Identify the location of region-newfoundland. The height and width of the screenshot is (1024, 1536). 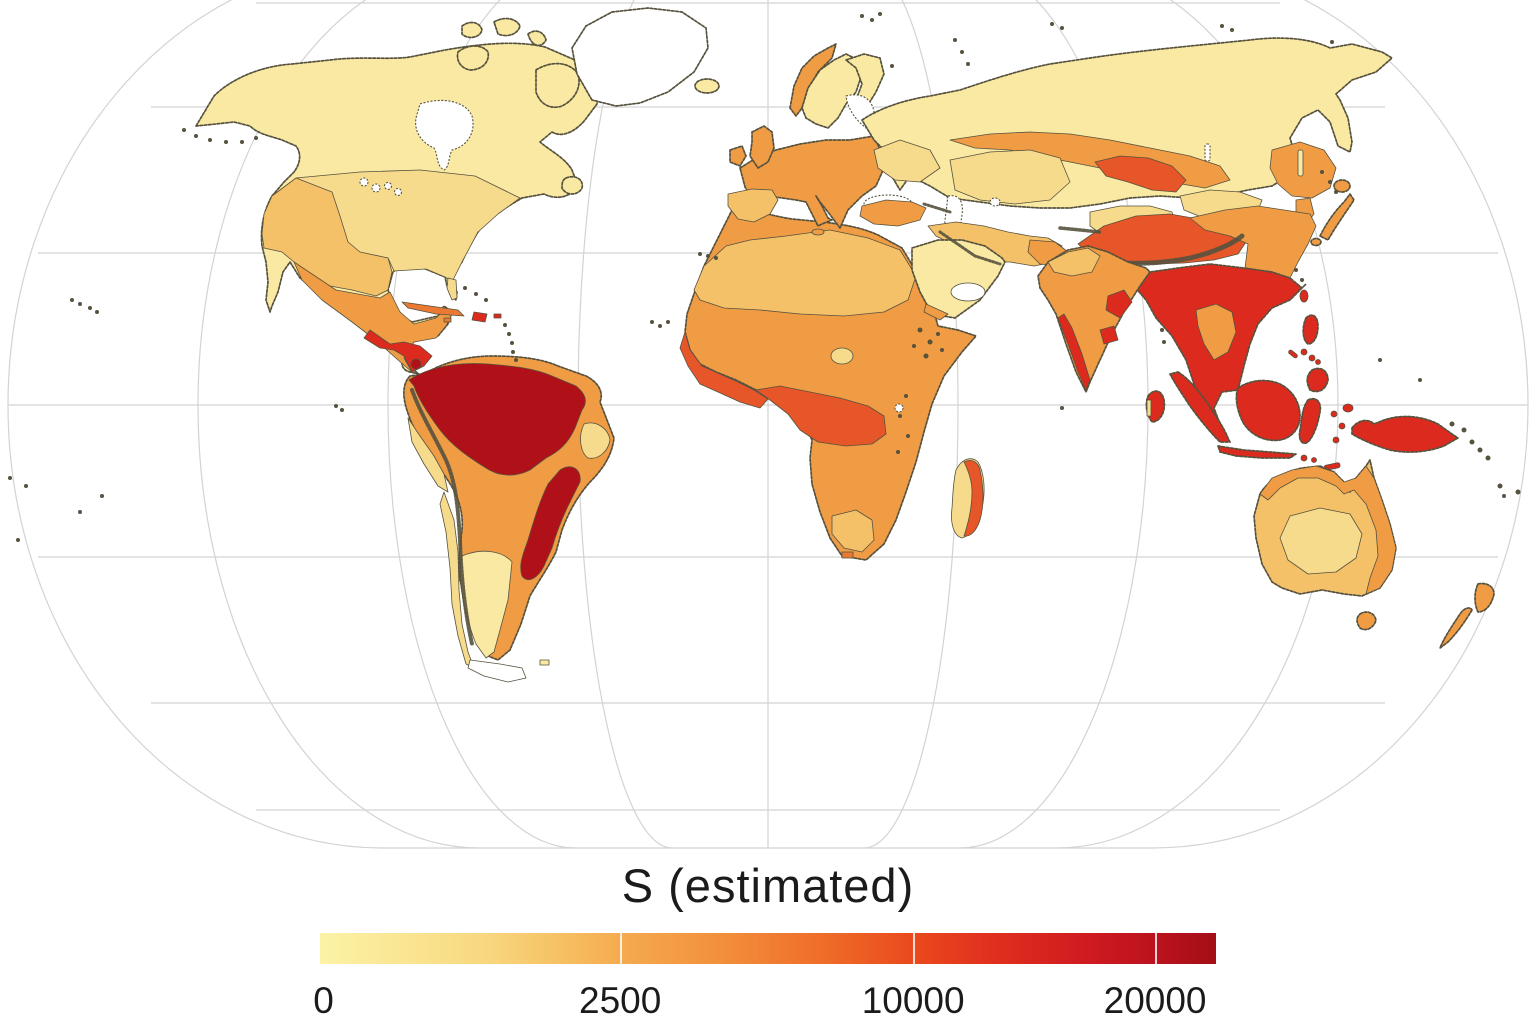
(572, 185).